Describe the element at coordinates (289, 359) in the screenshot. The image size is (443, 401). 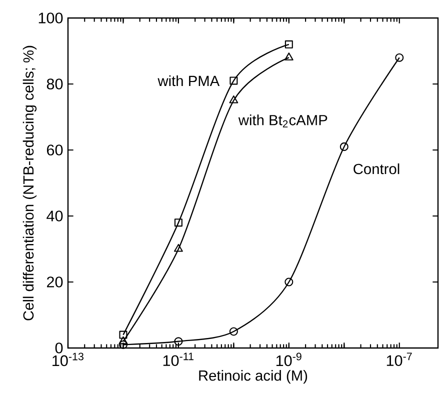
I see `x-tick-label: 10$^{-9}$` at that location.